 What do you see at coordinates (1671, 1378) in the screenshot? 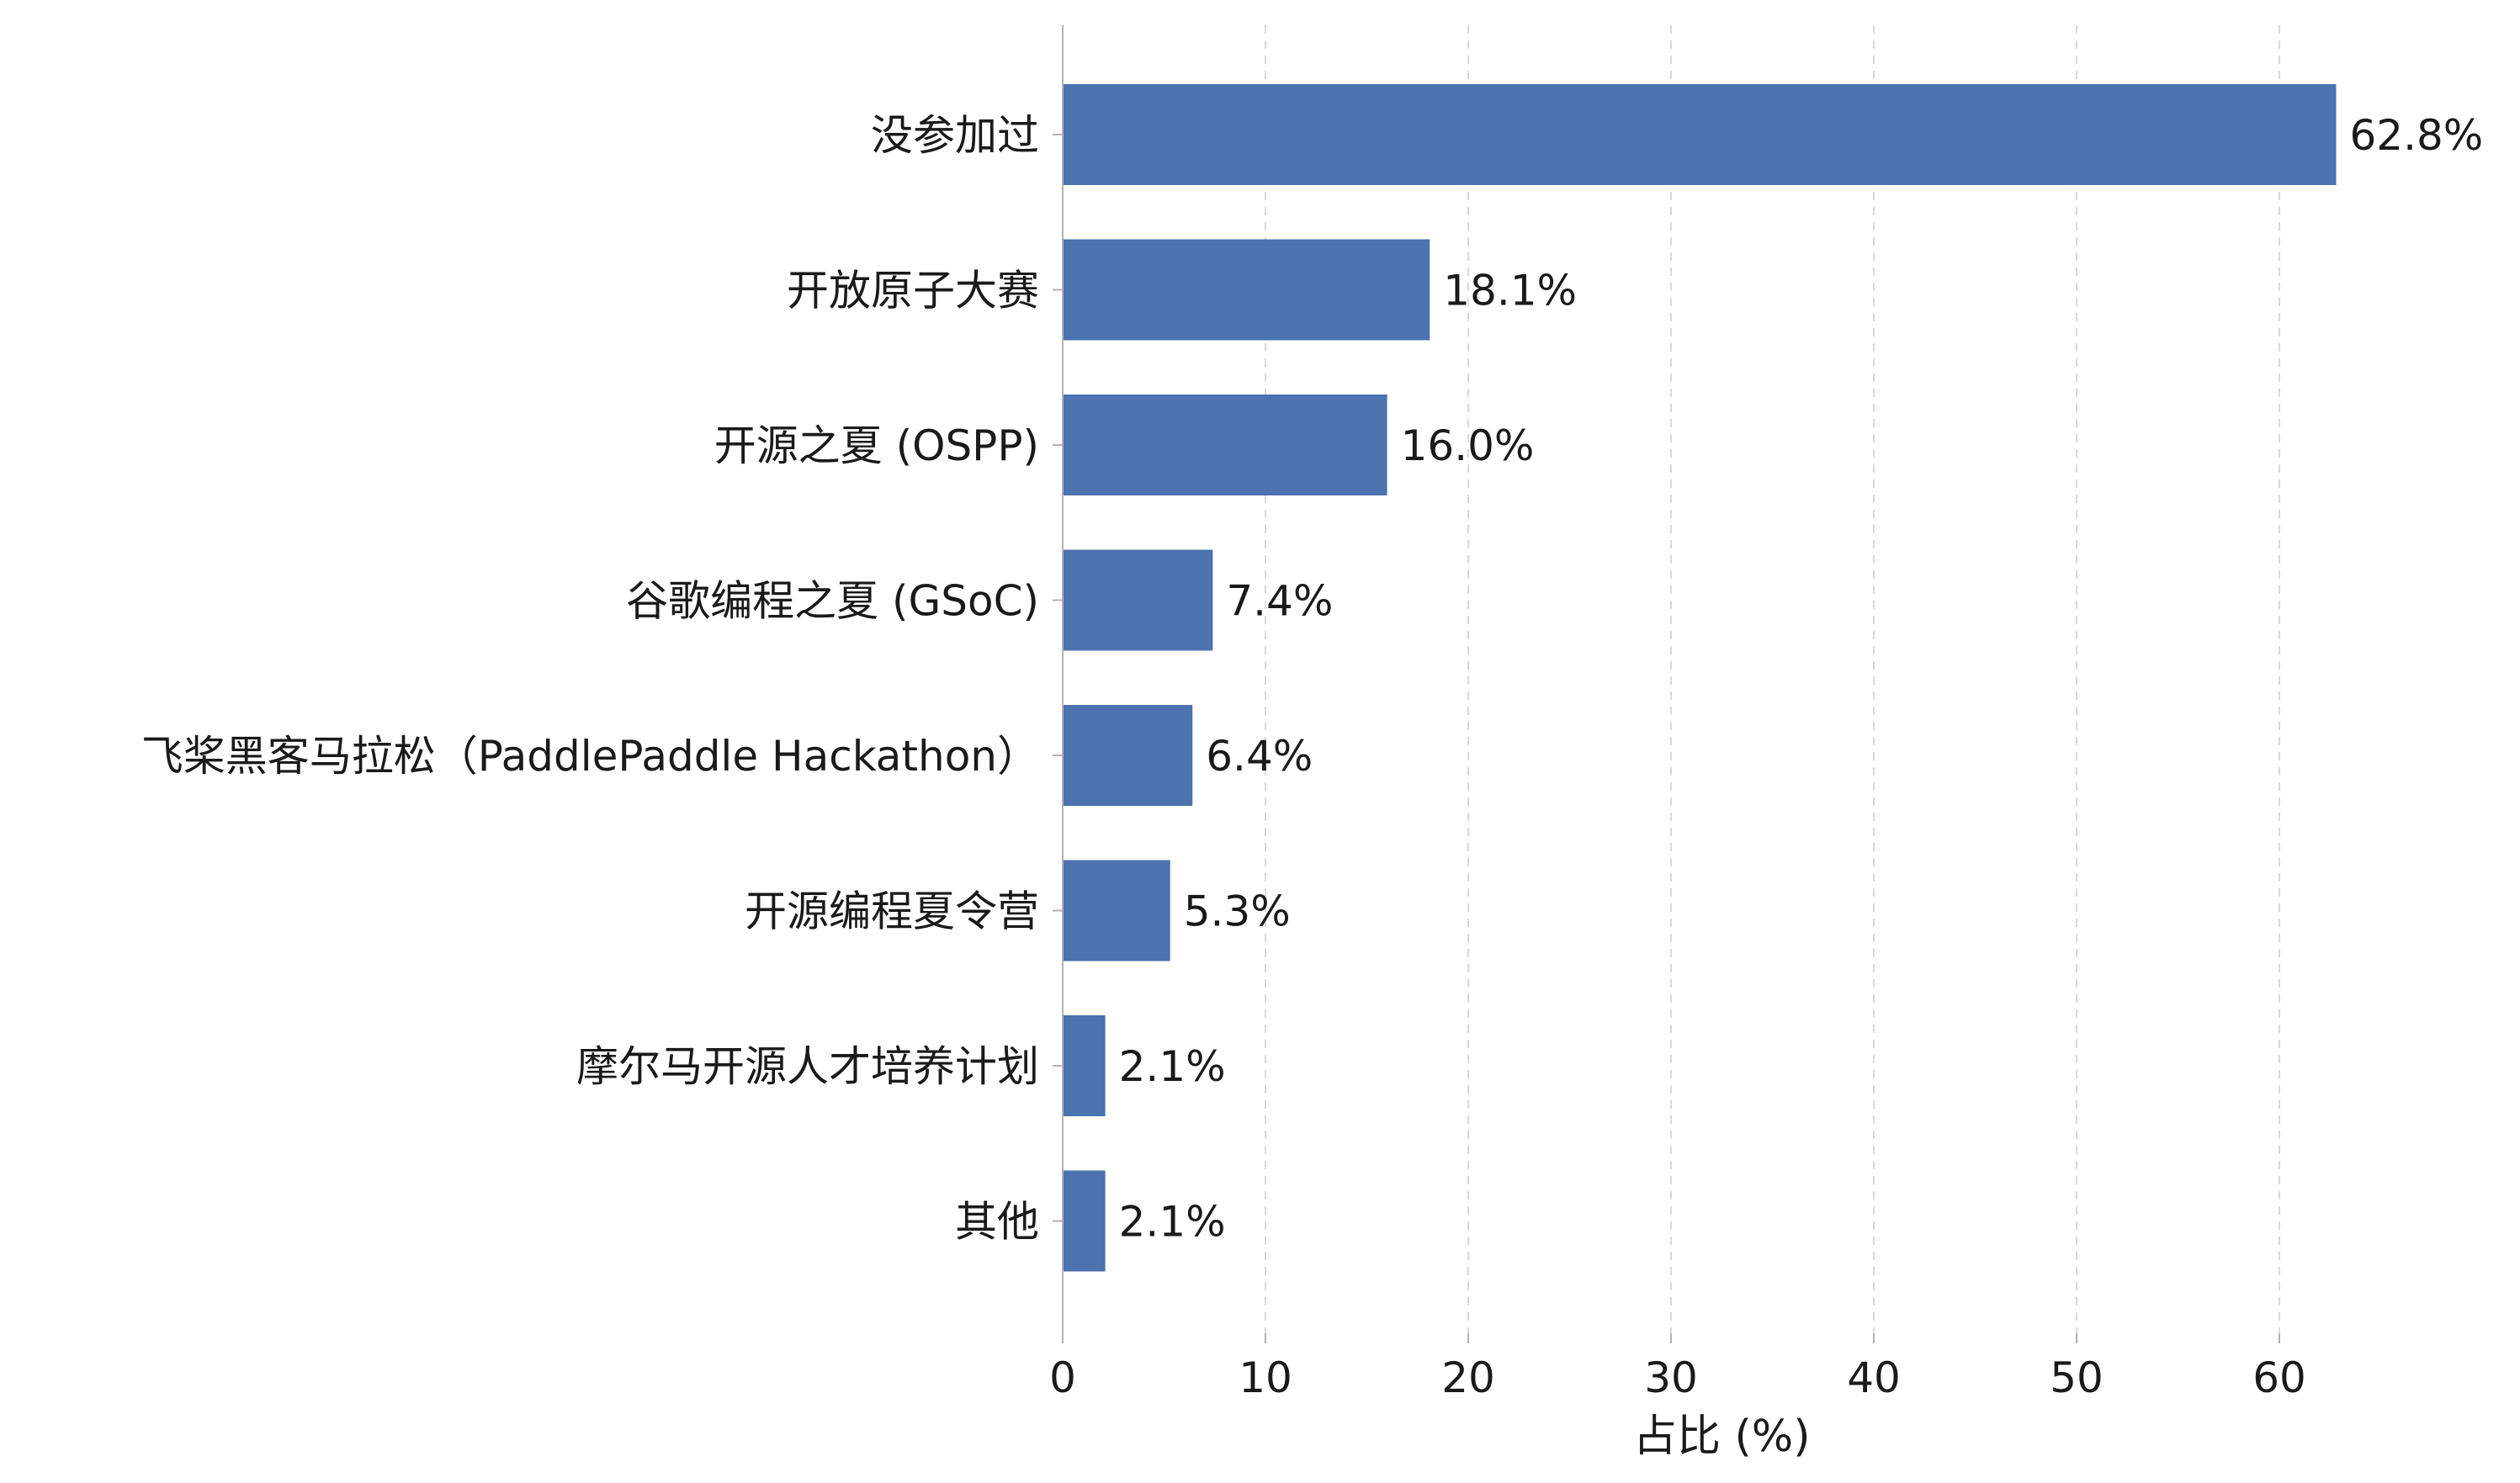
I see `x-tick-label: 30` at bounding box center [1671, 1378].